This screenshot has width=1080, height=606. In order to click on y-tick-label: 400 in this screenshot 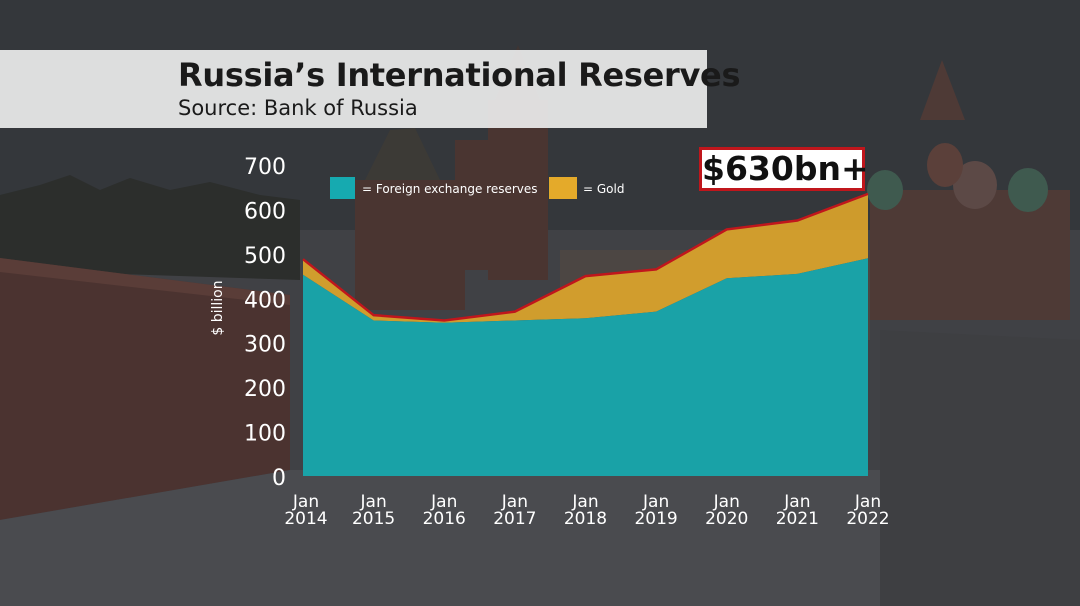, I will do `click(265, 300)`.